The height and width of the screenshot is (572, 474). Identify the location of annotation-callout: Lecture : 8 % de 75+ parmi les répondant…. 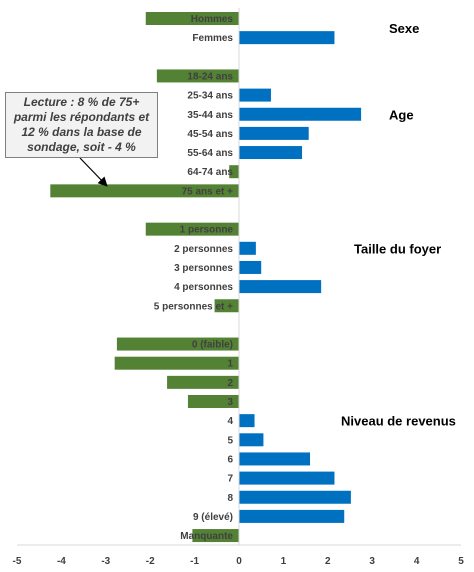
(81, 125).